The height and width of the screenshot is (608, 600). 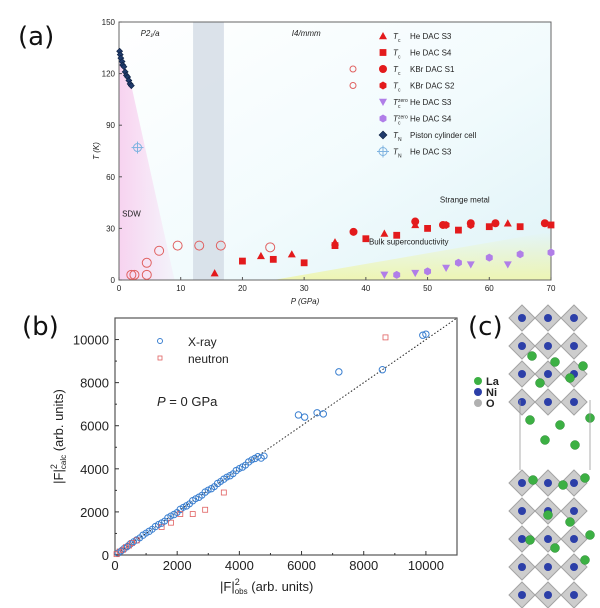 What do you see at coordinates (131, 213) in the screenshot?
I see `annotation-sdw: SDW` at bounding box center [131, 213].